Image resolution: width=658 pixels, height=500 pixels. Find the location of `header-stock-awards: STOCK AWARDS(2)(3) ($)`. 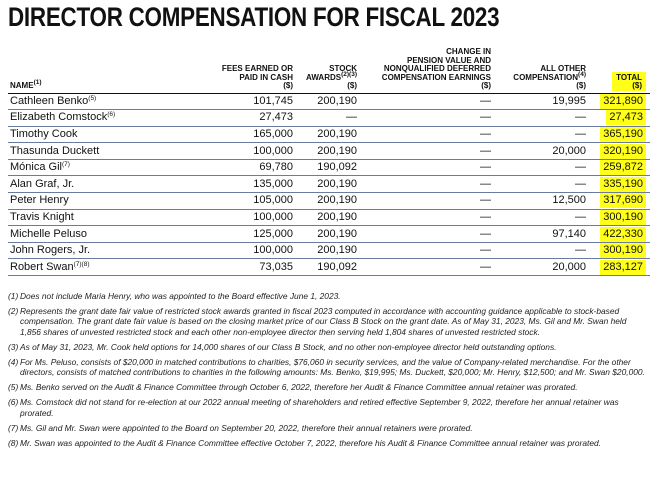

header-stock-awards: STOCK AWARDS(2)(3) ($) is located at coordinates (329, 71).